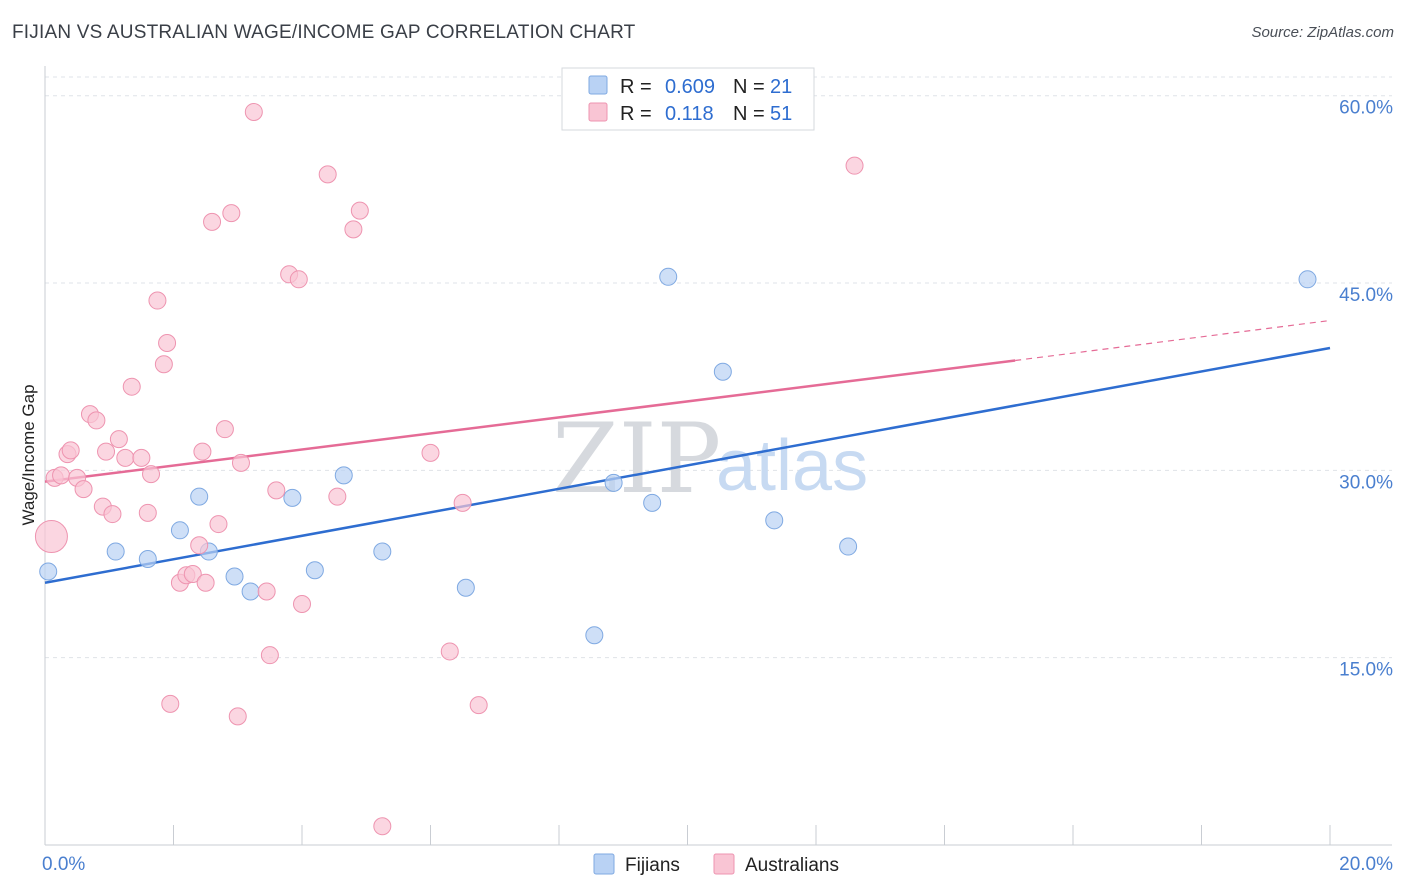 The height and width of the screenshot is (892, 1406). I want to click on watermark-zip: ZIP, so click(636, 459).